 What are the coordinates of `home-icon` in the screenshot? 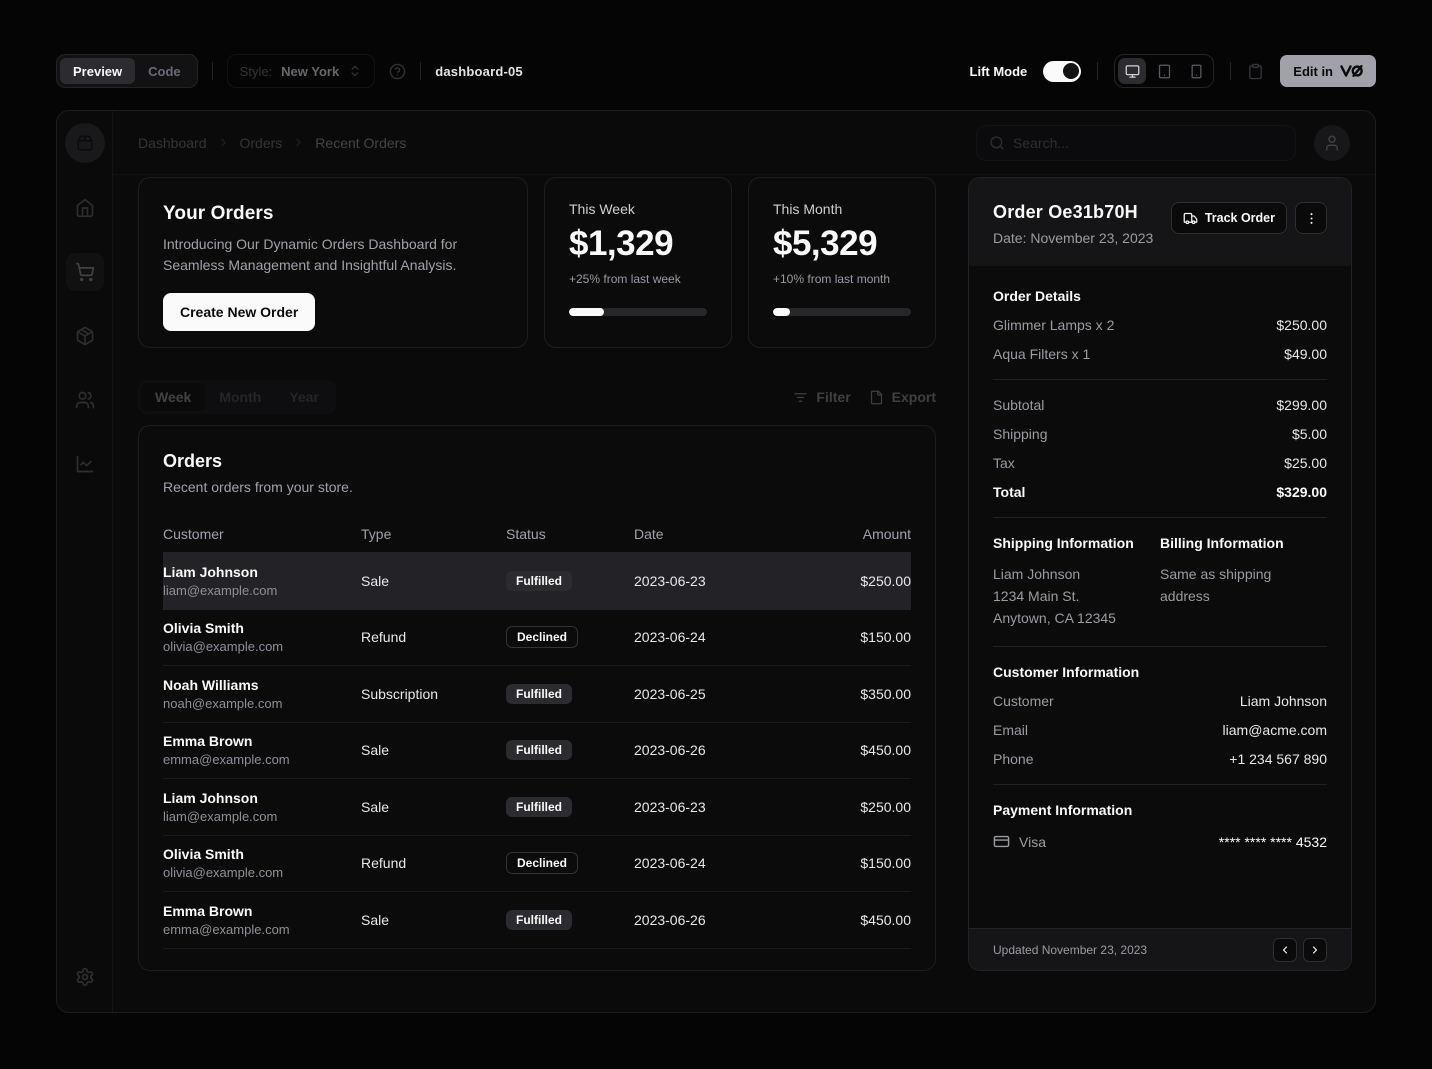 It's located at (85, 208).